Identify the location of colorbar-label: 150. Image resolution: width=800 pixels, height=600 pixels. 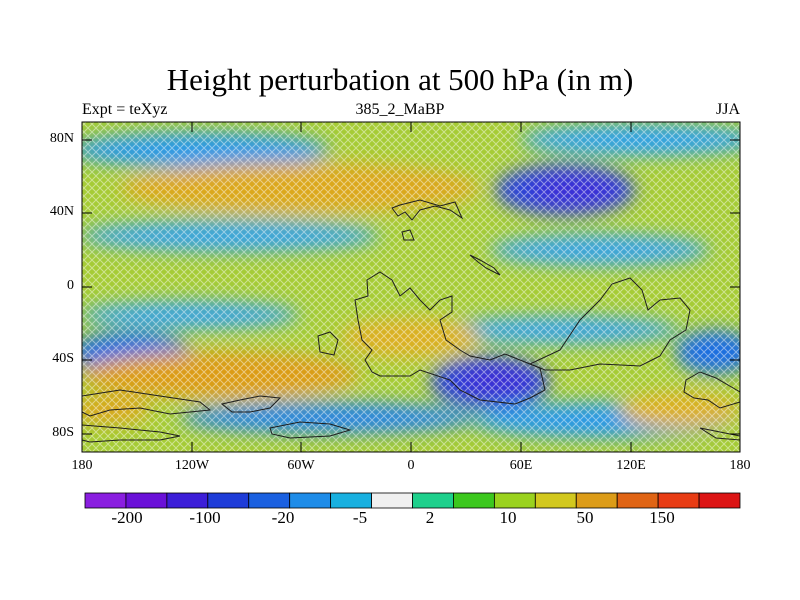
(662, 517).